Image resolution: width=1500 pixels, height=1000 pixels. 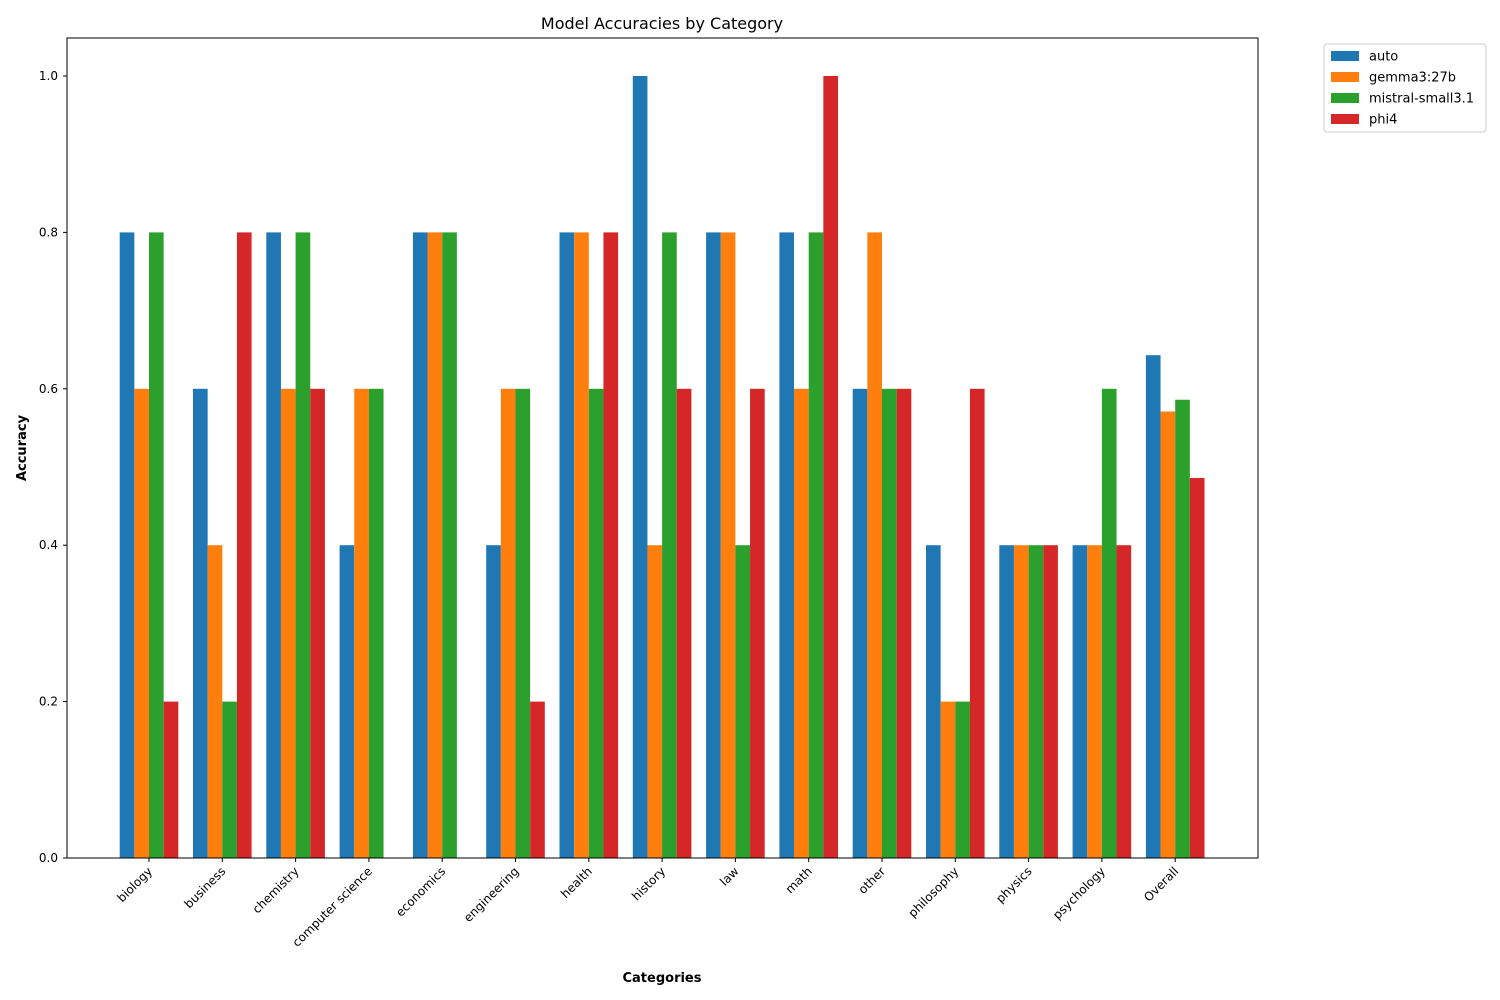 I want to click on x-tick-label: philosophy, so click(x=933, y=892).